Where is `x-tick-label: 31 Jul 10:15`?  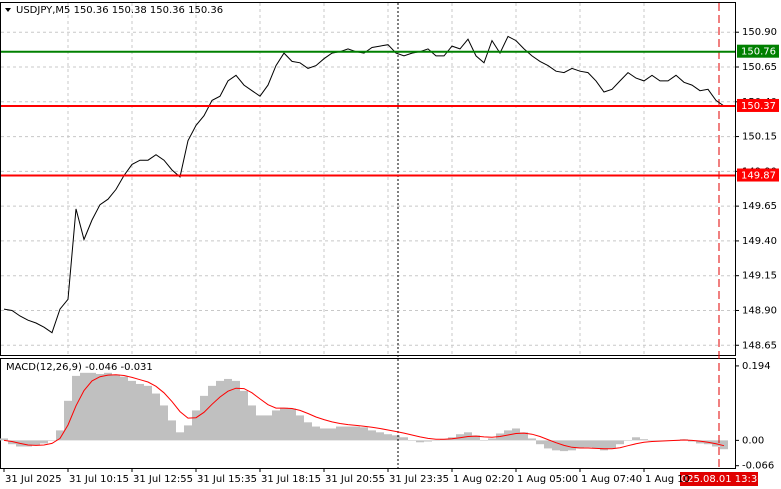
x-tick-label: 31 Jul 10:15 is located at coordinates (99, 479).